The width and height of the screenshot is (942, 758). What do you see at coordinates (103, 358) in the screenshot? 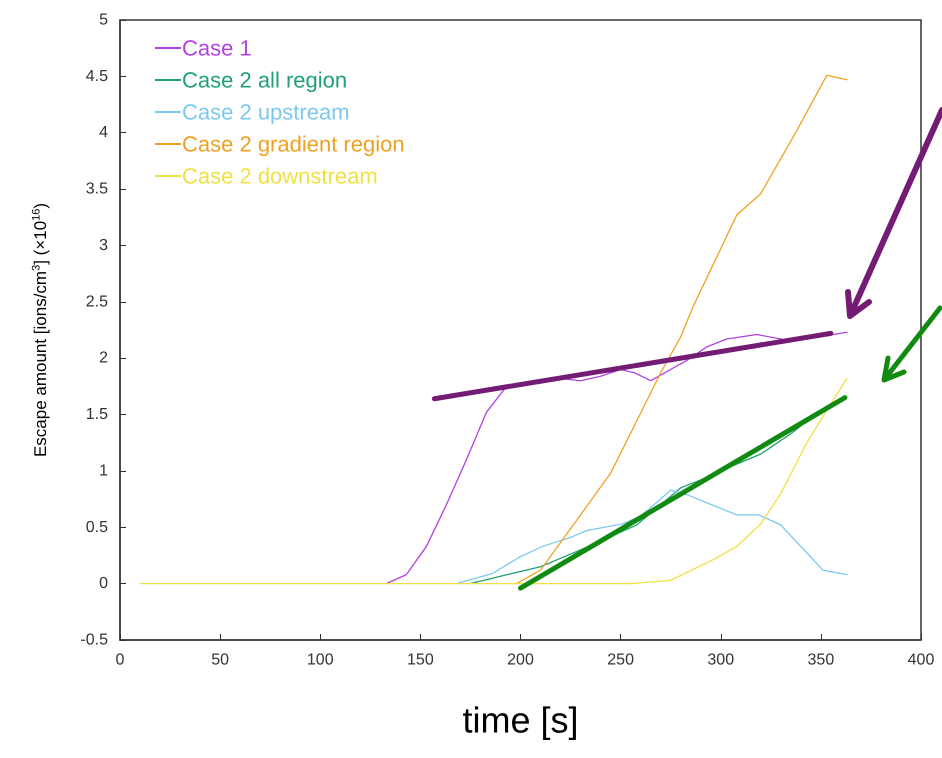
I see `y-tick-label: 2` at bounding box center [103, 358].